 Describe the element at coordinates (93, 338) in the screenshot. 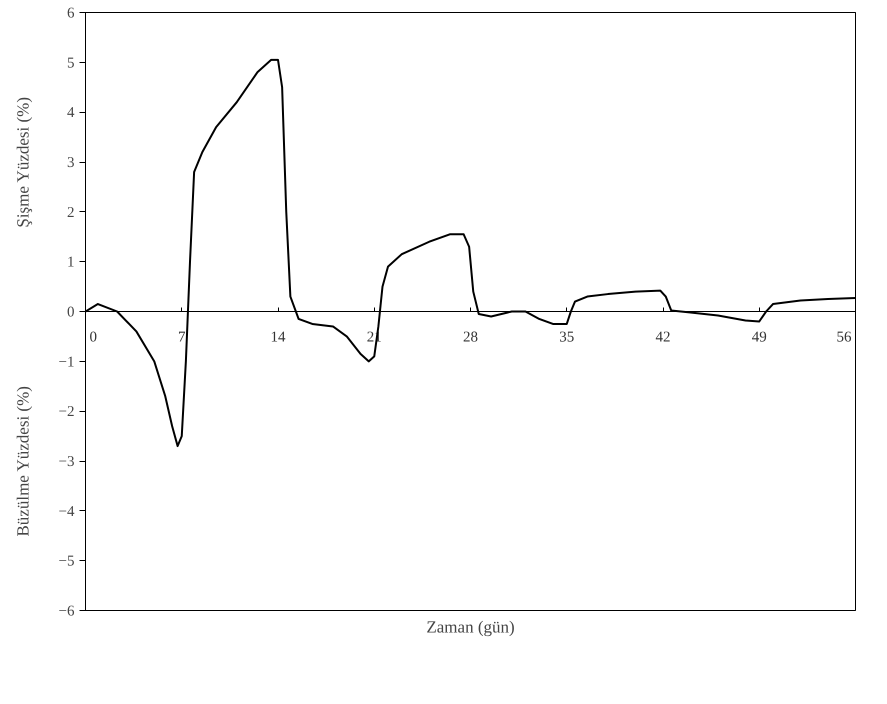

I see `x-tick-label: 0` at that location.